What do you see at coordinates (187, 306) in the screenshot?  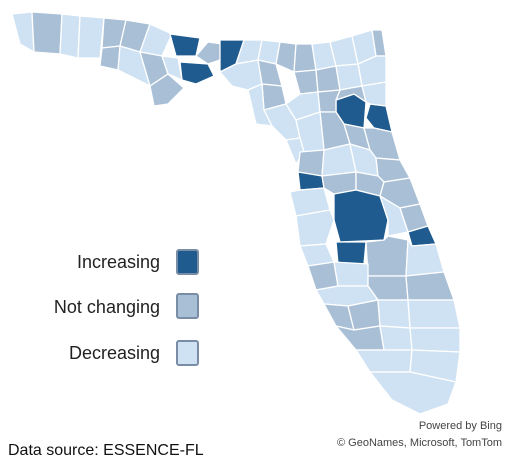 I see `legend-swatch-not-changing` at bounding box center [187, 306].